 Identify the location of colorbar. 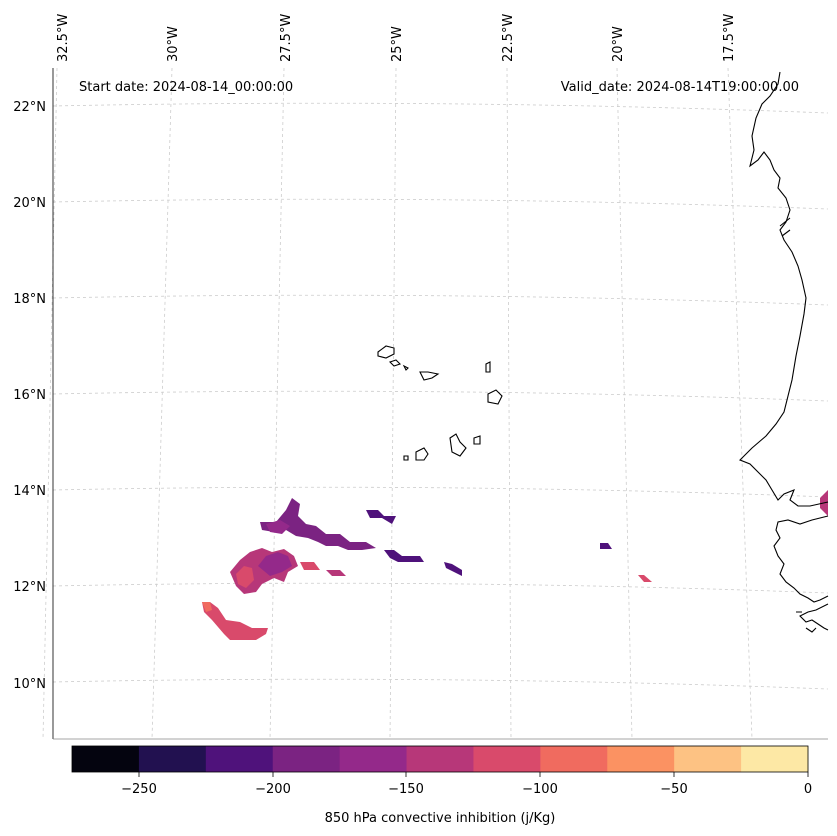
(440, 759).